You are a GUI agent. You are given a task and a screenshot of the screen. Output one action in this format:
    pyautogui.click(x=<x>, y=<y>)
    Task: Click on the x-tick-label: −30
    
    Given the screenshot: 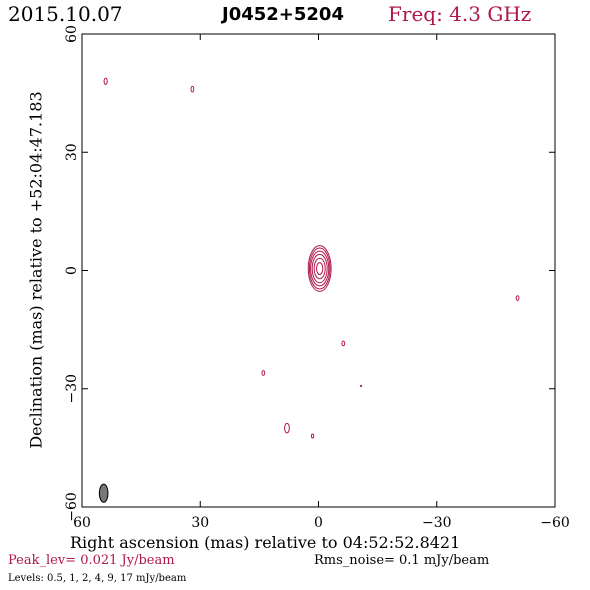 What is the action you would take?
    pyautogui.click(x=437, y=523)
    